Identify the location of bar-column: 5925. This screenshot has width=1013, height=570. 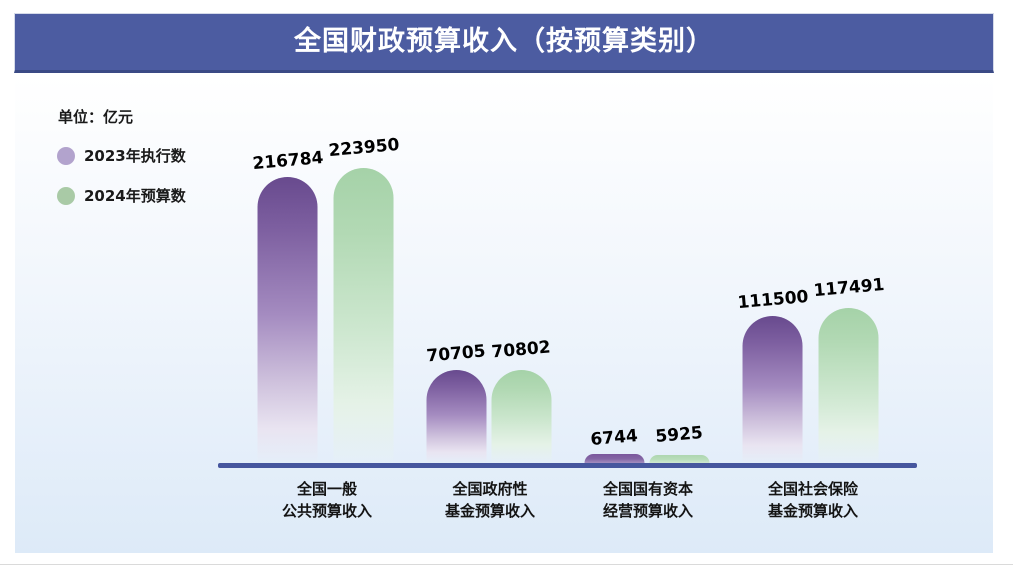
(679, 443).